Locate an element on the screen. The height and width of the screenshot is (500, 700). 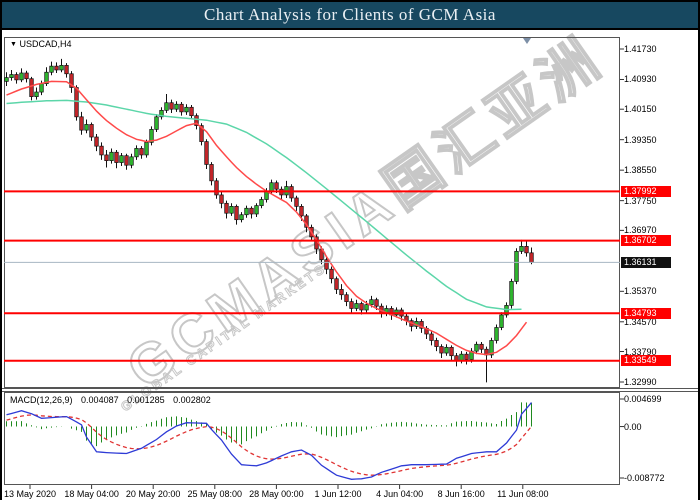
macd-tick-label: 0.004699 is located at coordinates (643, 399).